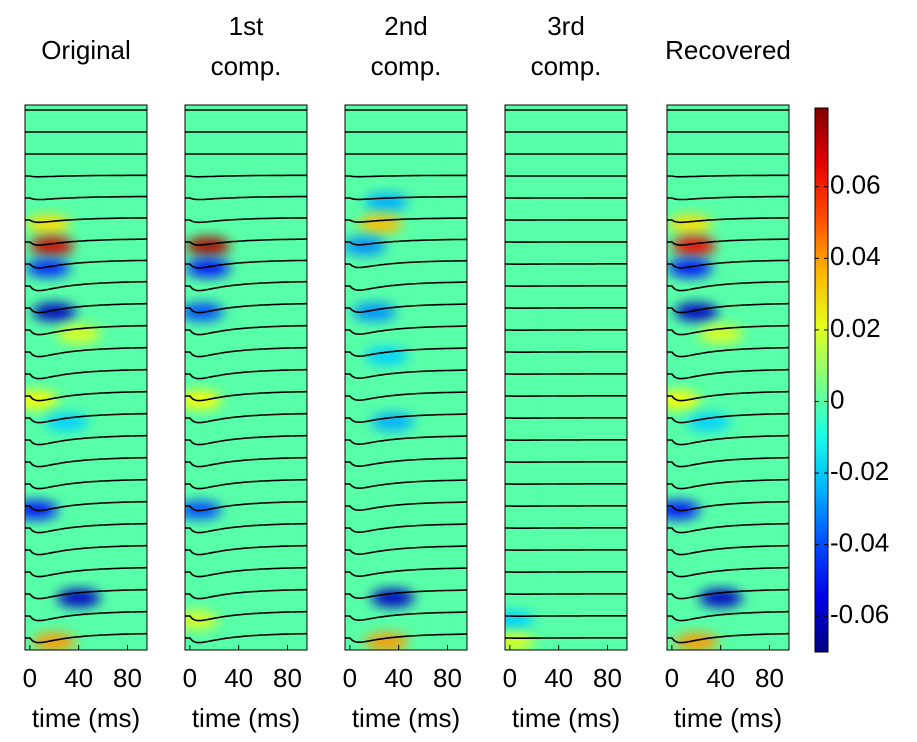  What do you see at coordinates (86, 50) in the screenshot?
I see `panel-title: Original` at bounding box center [86, 50].